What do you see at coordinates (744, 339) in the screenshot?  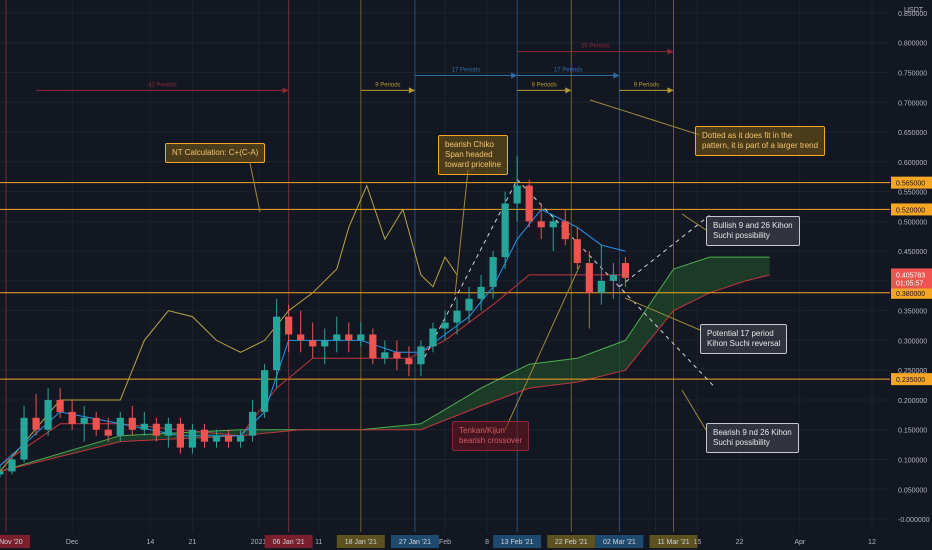 I see `reversal-kihon-note: Potential 17 period Kihon Suchi reversal` at bounding box center [744, 339].